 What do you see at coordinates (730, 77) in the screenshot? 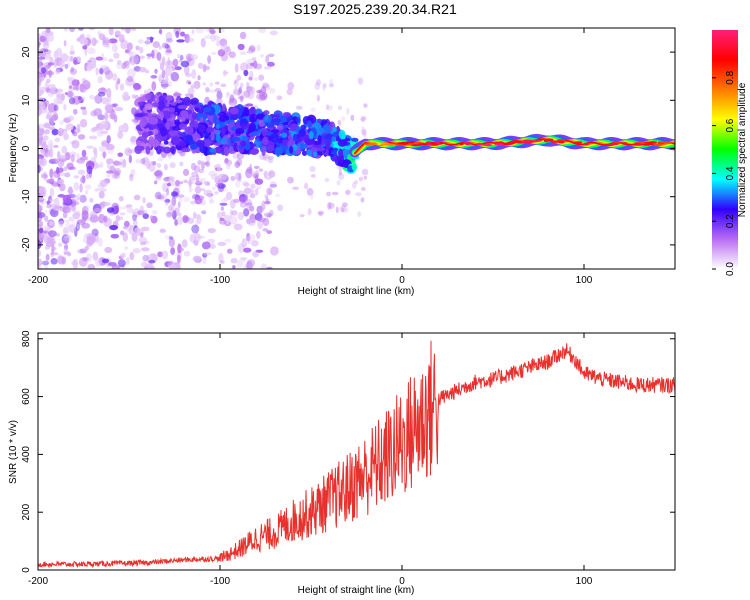
I see `colorbar-tick-label: 0.8` at bounding box center [730, 77].